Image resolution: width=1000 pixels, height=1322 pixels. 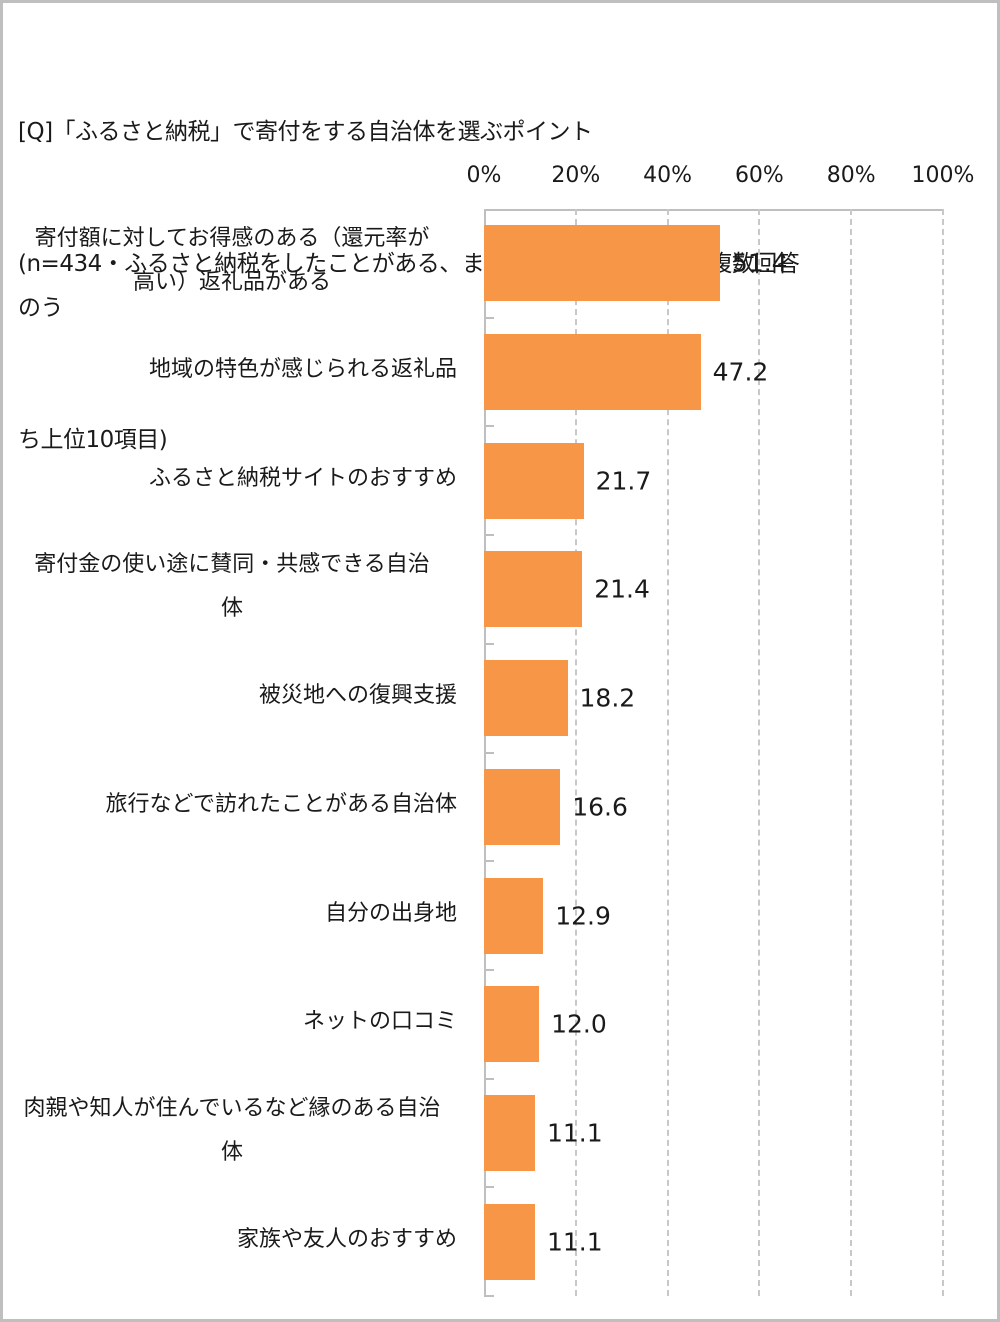 What do you see at coordinates (302, 478) in the screenshot?
I see `category-label-line-1: ふるさと納税サイトのおすすめ` at bounding box center [302, 478].